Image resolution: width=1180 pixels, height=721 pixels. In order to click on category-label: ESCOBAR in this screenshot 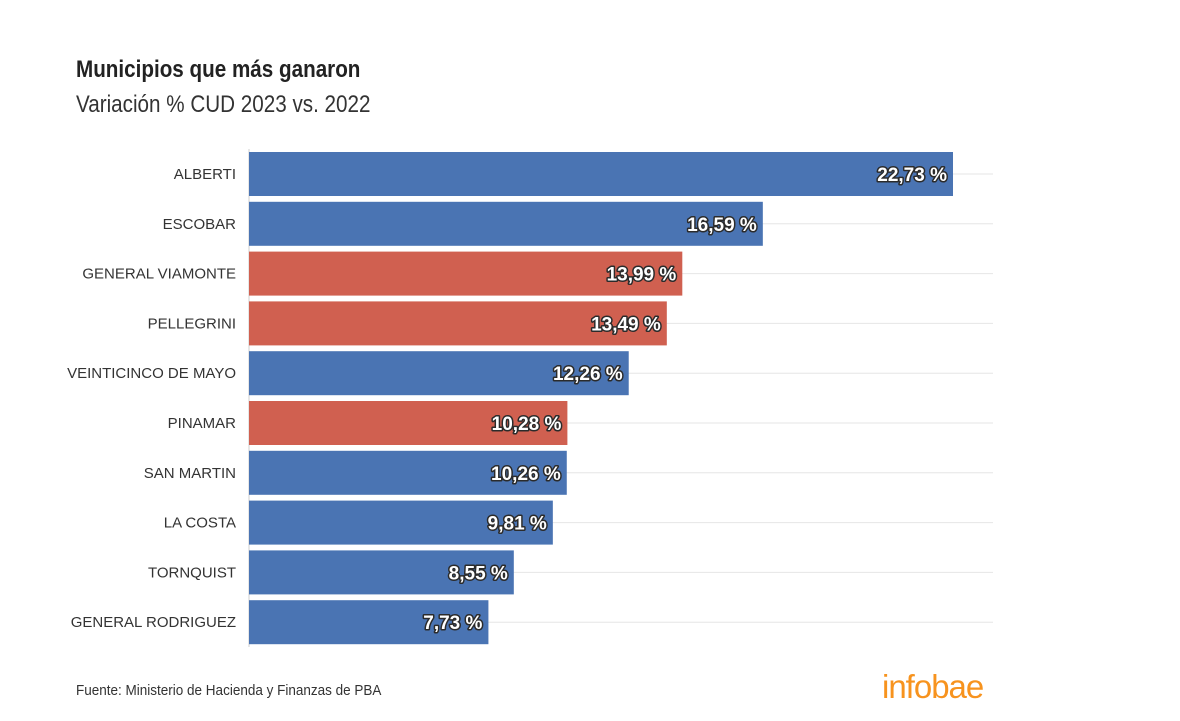, I will do `click(200, 224)`.